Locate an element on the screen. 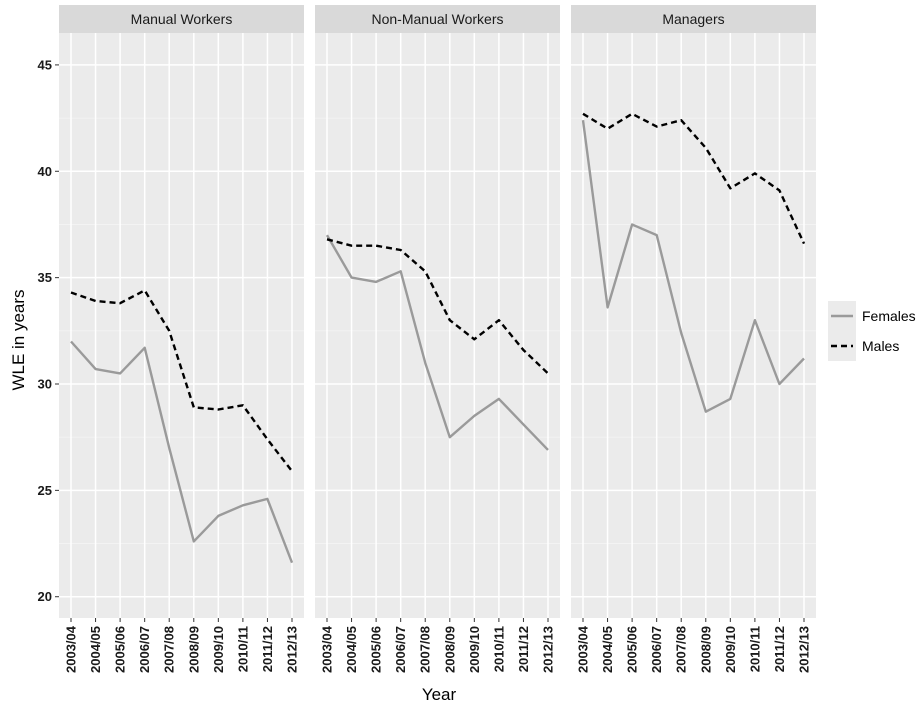 Image resolution: width=921 pixels, height=708 pixels. y-axis: 20 25 30 35 40 45 is located at coordinates (48, 330).